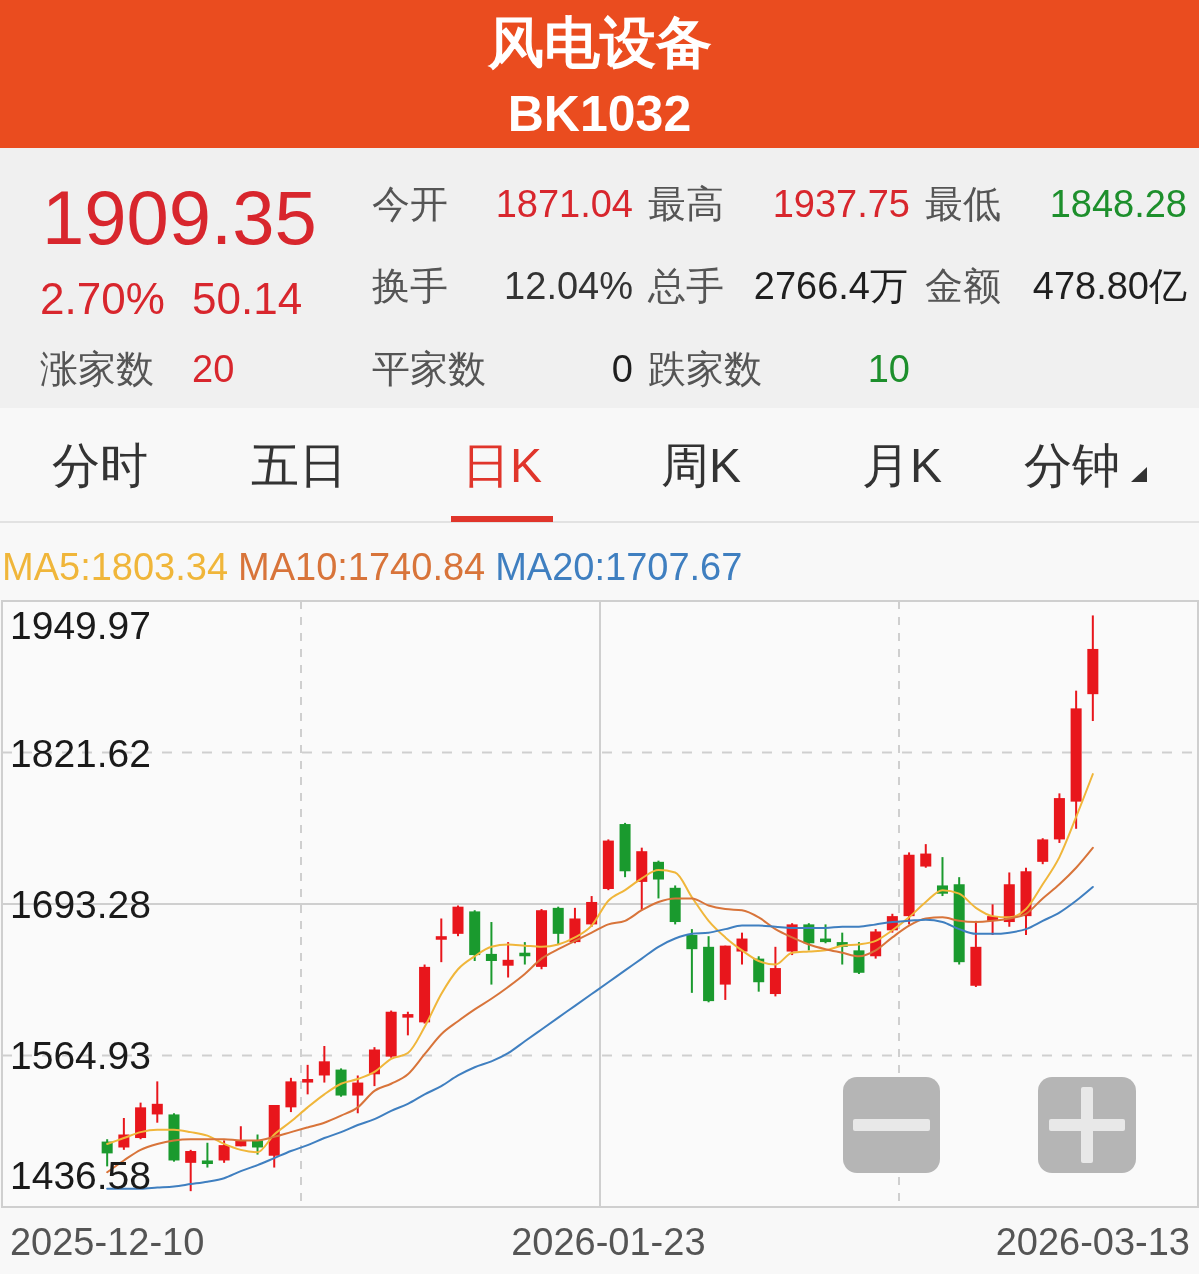 This screenshot has width=1199, height=1274. What do you see at coordinates (80, 1056) in the screenshot?
I see `y-tick-label: 1564.93` at bounding box center [80, 1056].